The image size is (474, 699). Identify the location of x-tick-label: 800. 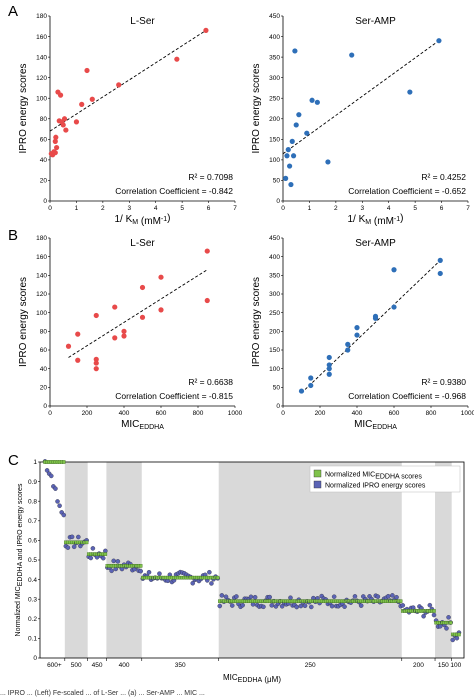
(431, 413).